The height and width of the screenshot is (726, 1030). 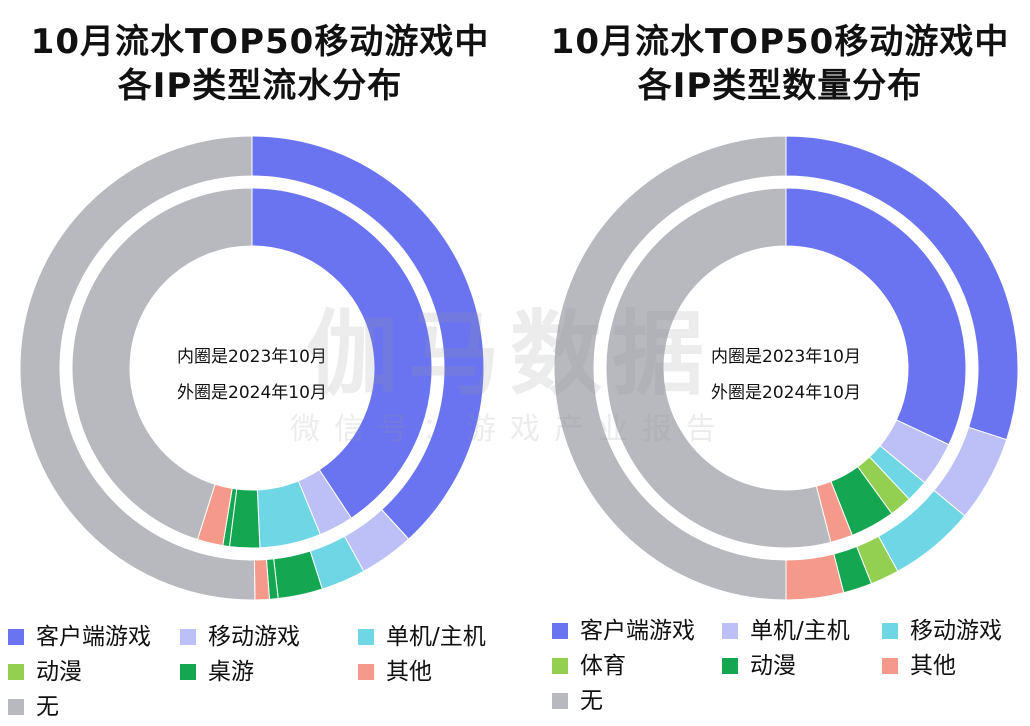 What do you see at coordinates (260, 64) in the screenshot?
I see `left-chart-title: 10月流水TOP50移动游戏中 各IP类型流水分布` at bounding box center [260, 64].